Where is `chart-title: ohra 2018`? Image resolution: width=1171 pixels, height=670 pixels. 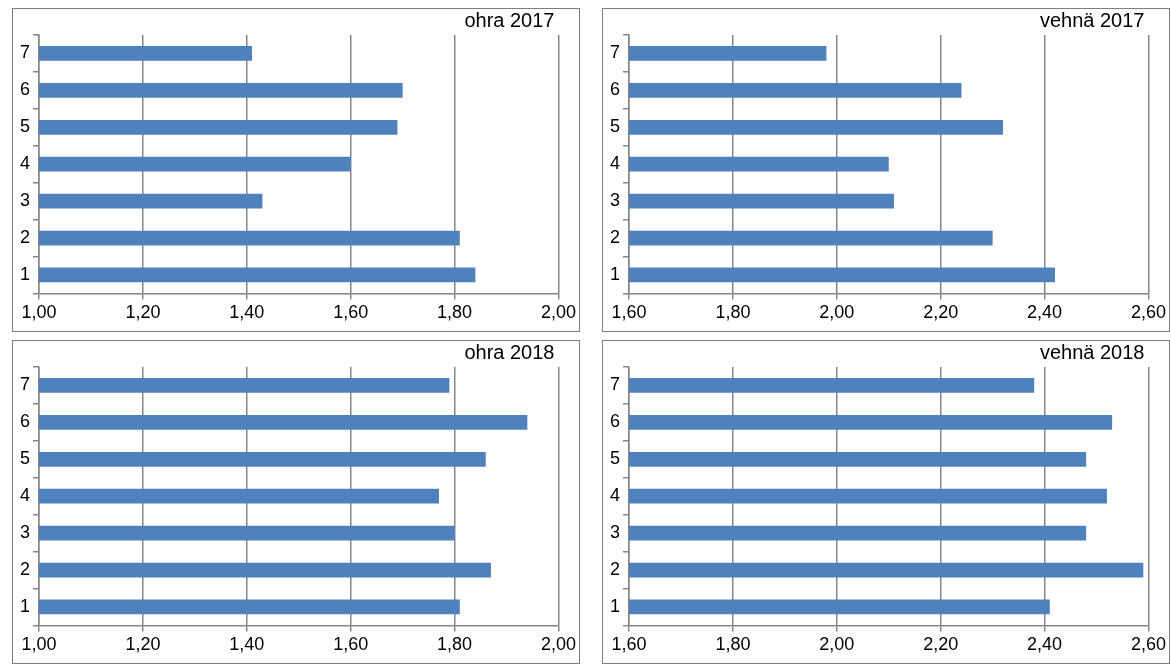 chart-title: ohra 2018 is located at coordinates (509, 351).